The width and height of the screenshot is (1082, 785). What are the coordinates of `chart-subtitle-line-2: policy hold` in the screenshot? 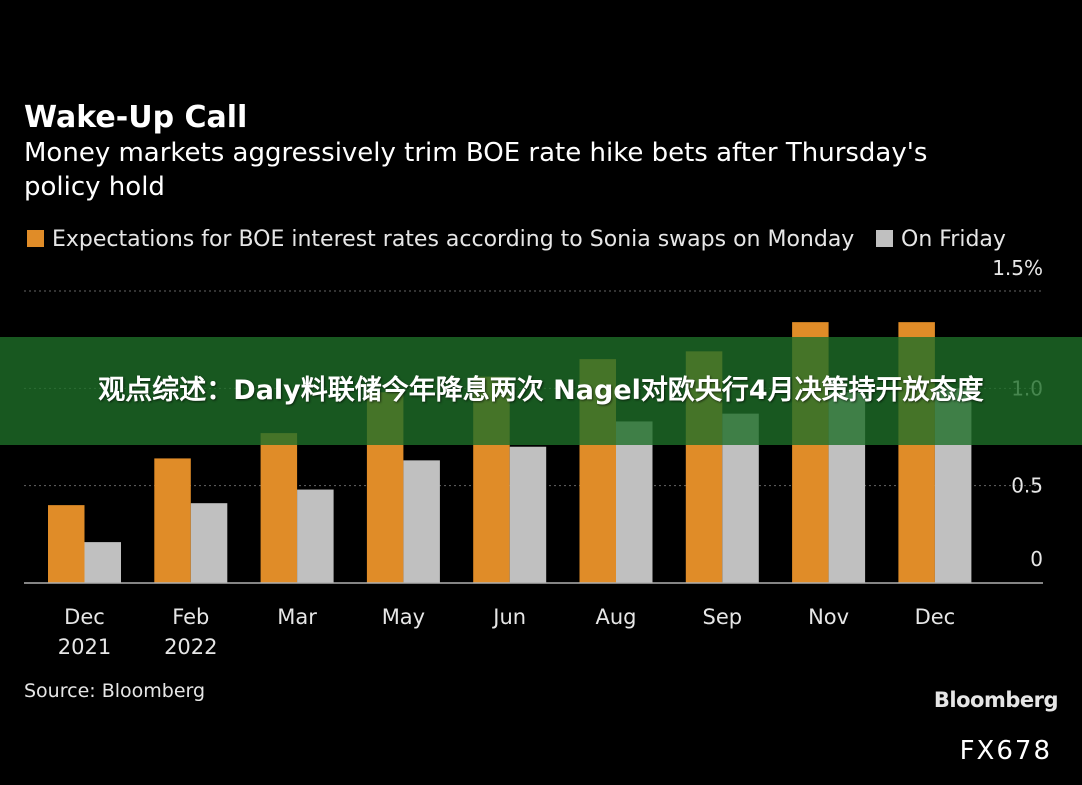 It's located at (94, 187).